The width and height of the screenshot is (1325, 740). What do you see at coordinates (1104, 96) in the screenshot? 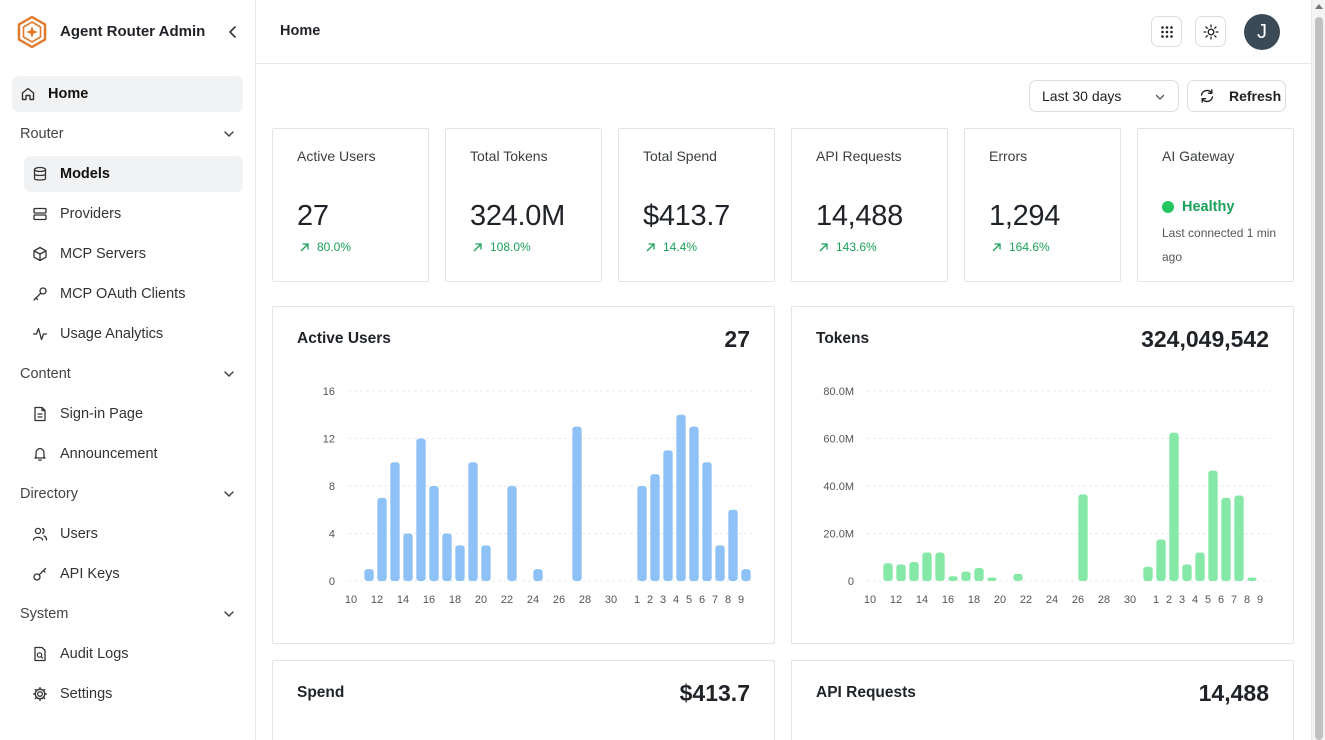
I see `date-range-select: Last 30 days` at bounding box center [1104, 96].